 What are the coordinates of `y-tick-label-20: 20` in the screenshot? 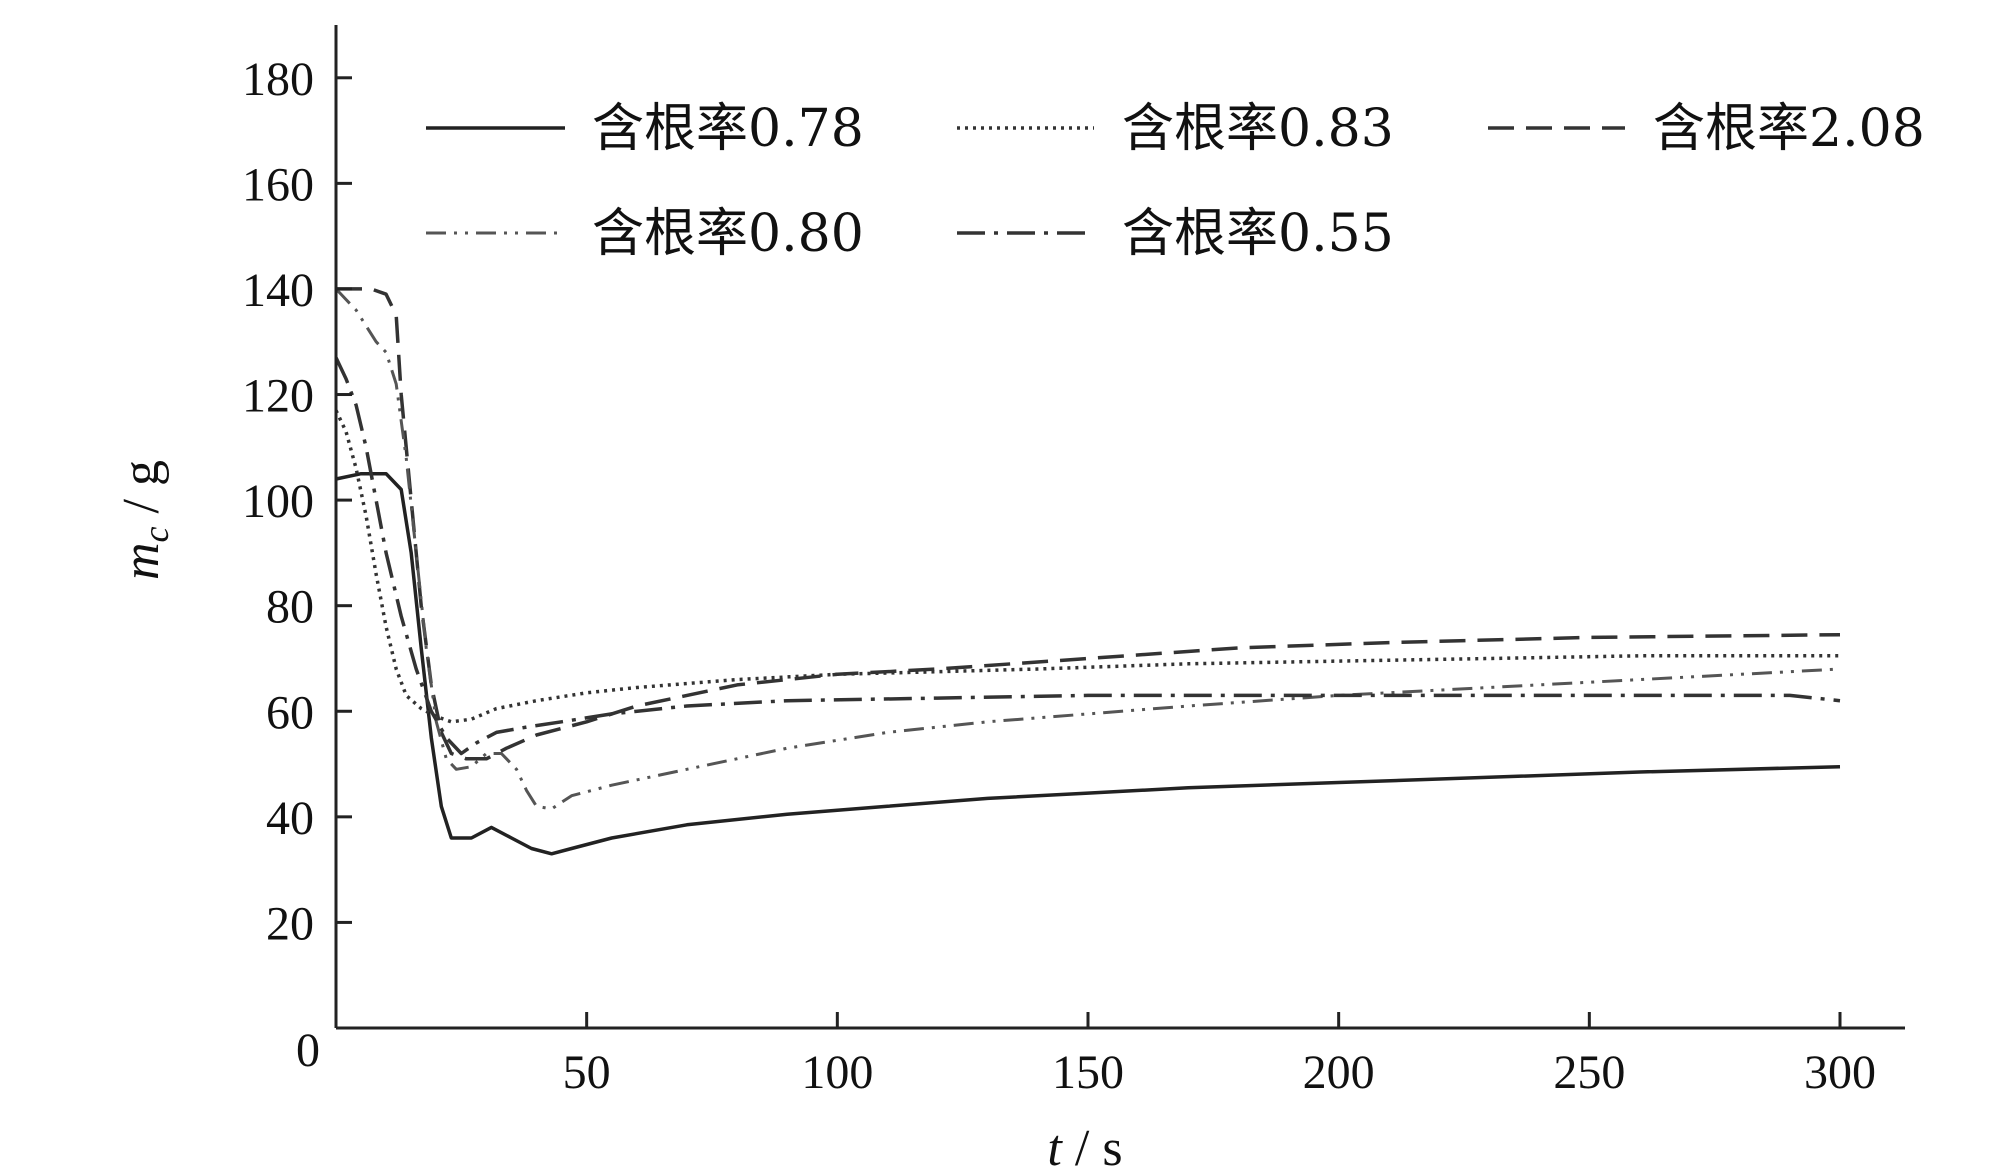 It's located at (290, 923).